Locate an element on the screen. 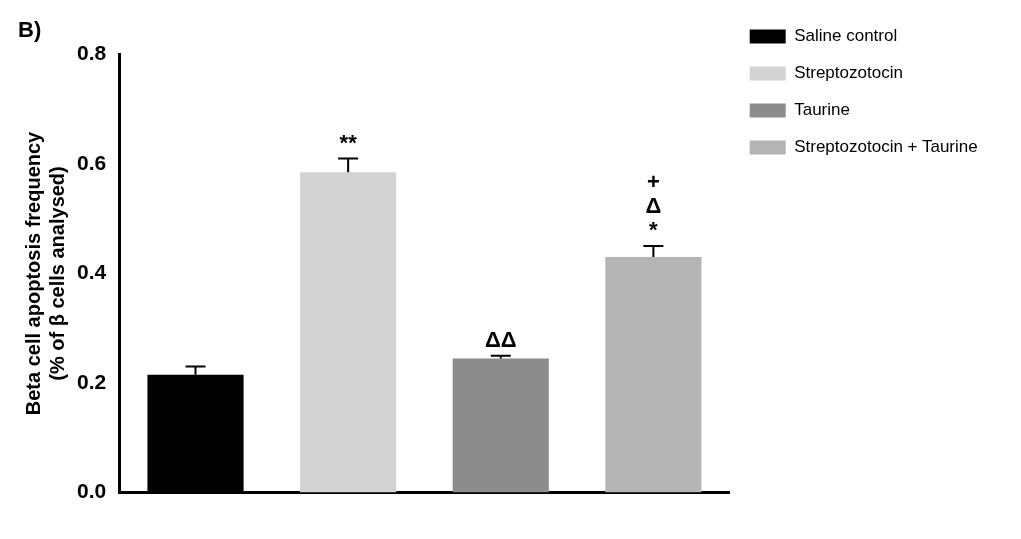 This screenshot has width=1021, height=539. data-label: ** is located at coordinates (348, 142).